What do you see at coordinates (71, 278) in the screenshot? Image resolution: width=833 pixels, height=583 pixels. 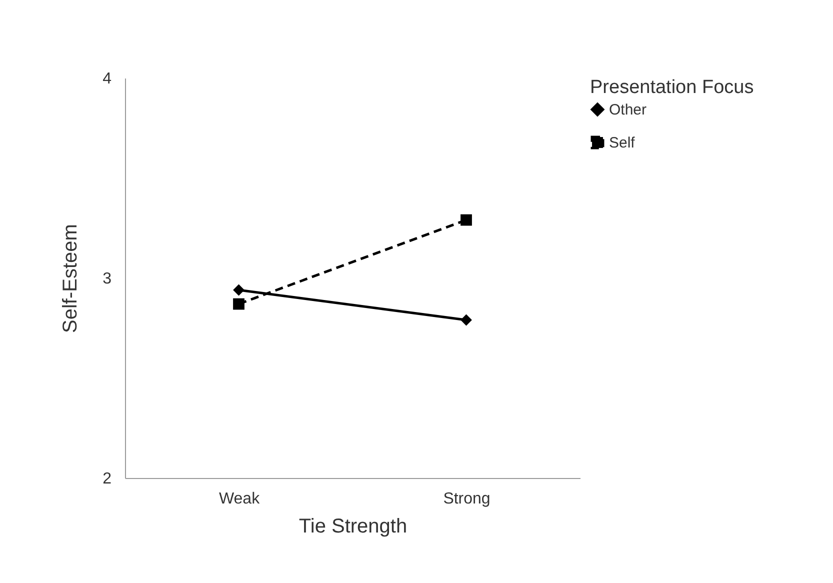 I see `y-axis-title: Self-Esteem` at bounding box center [71, 278].